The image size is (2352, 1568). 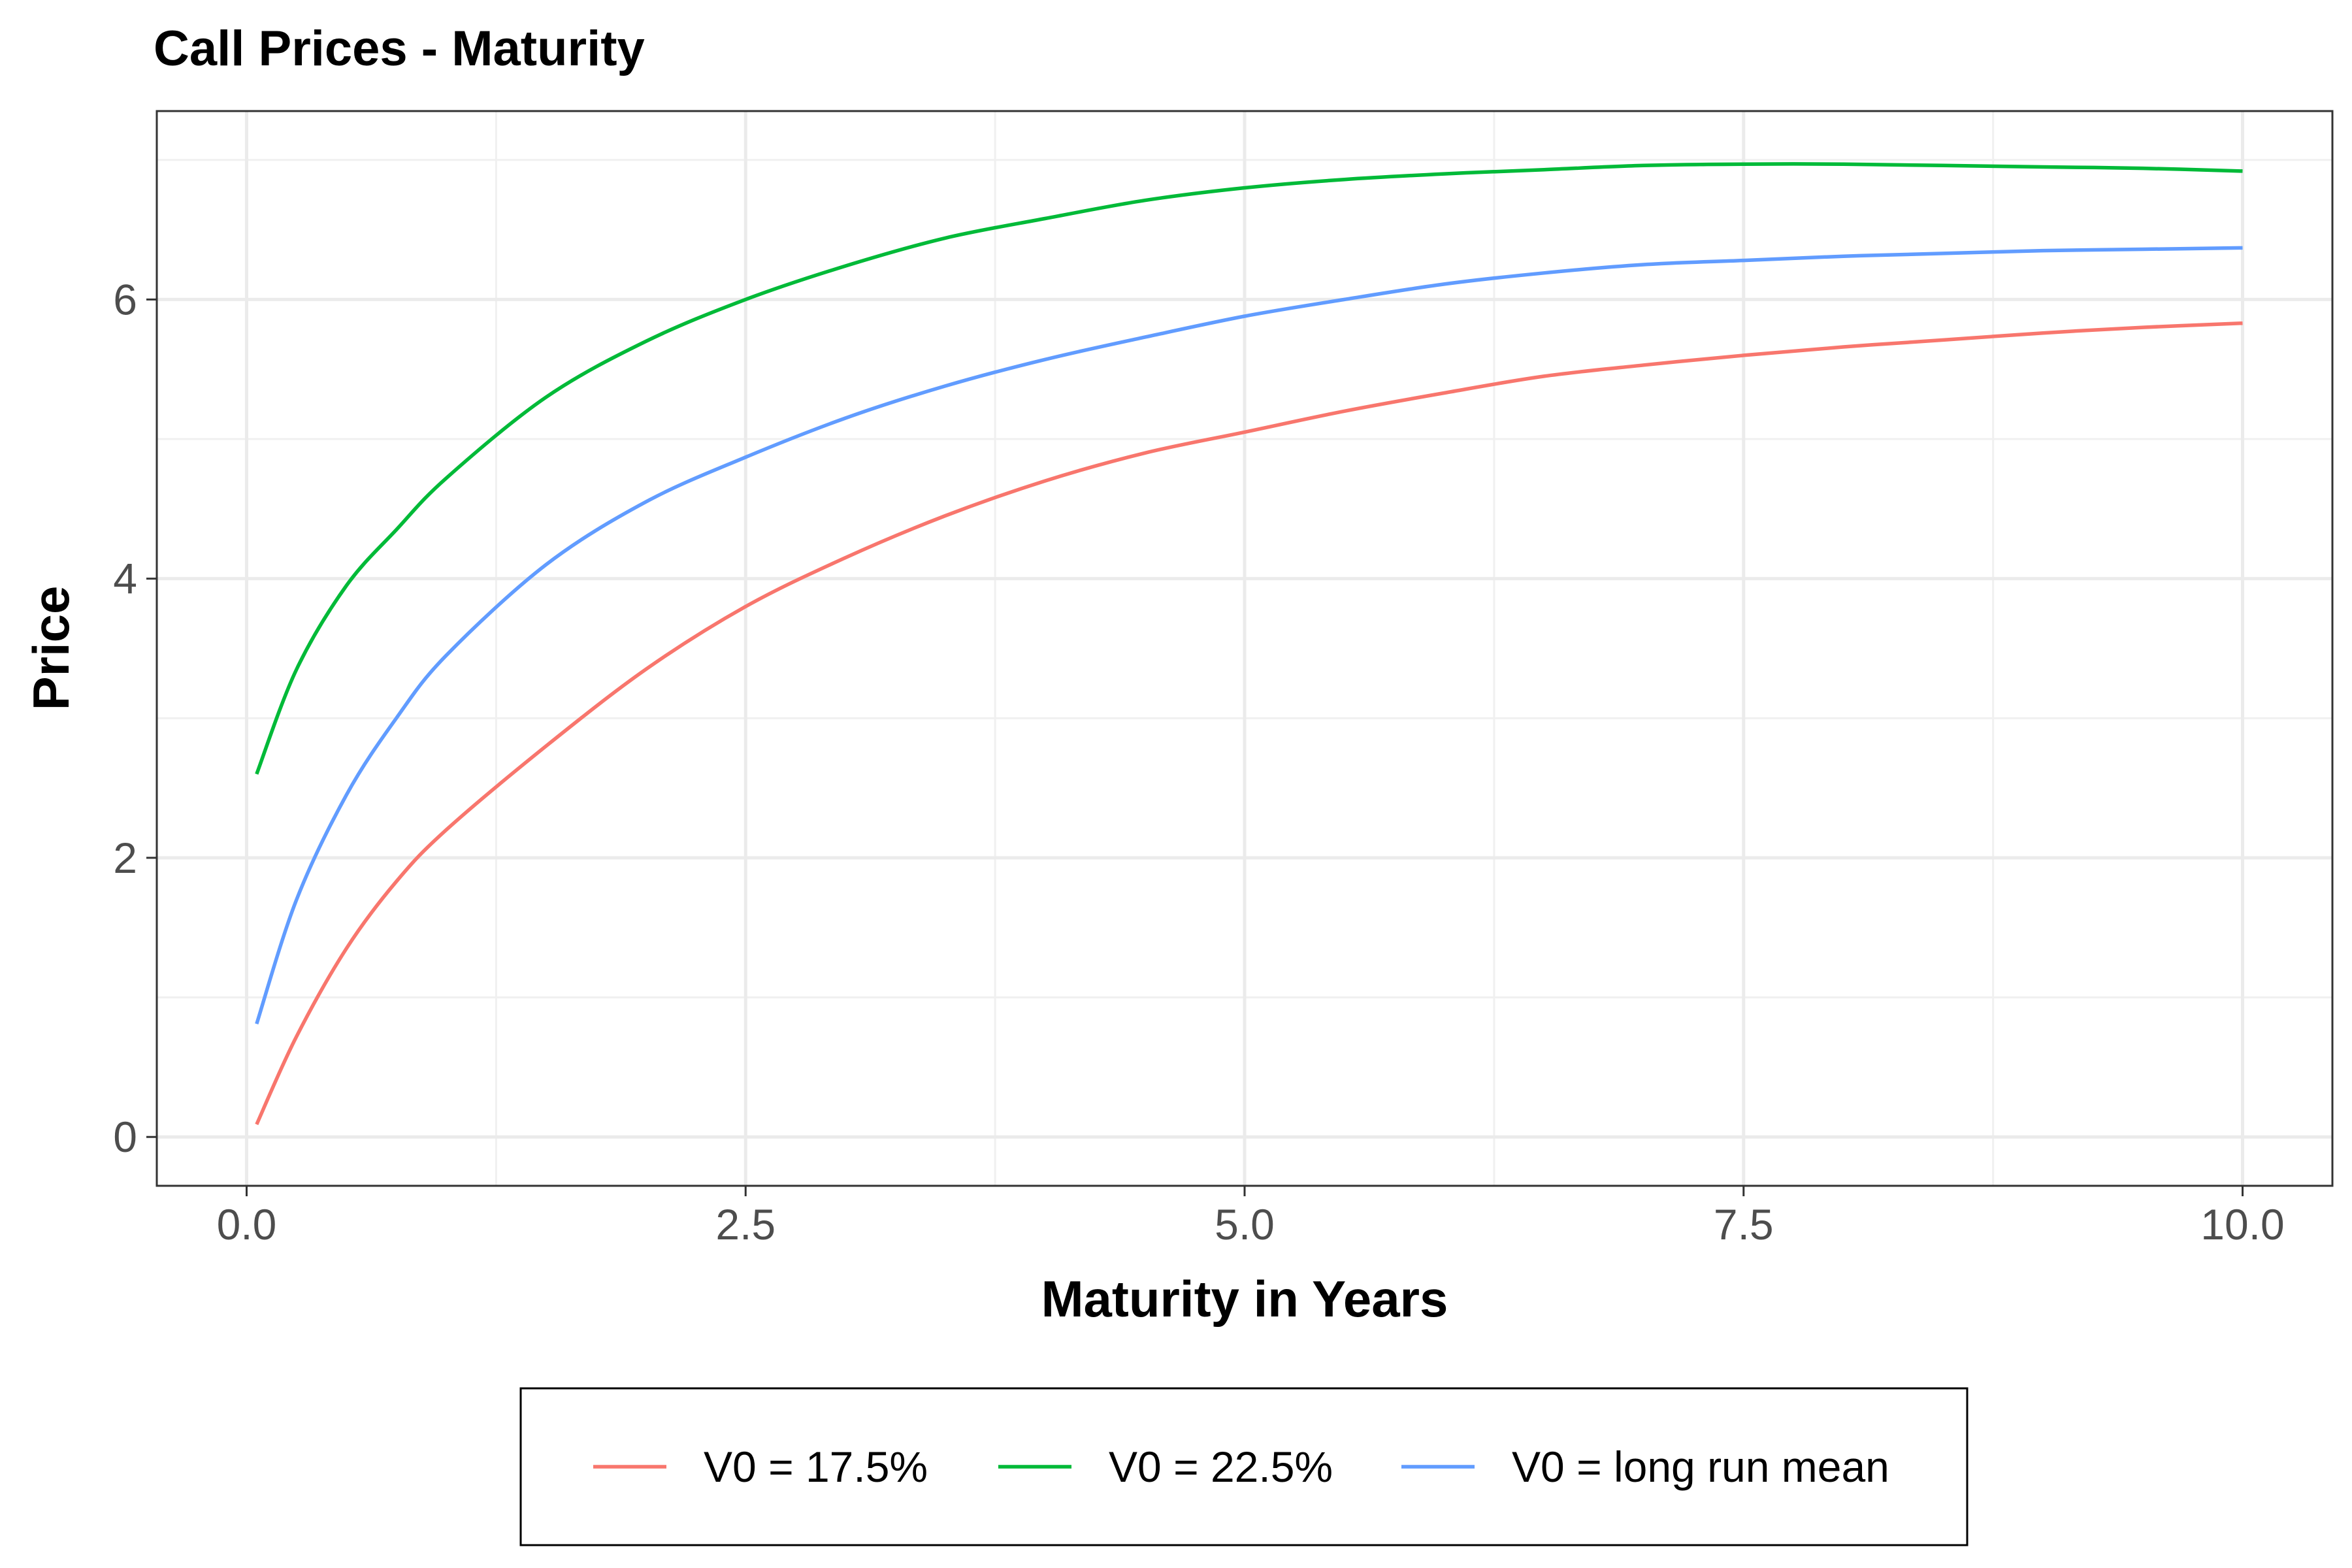 What do you see at coordinates (125, 858) in the screenshot?
I see `y-tick-label: 2` at bounding box center [125, 858].